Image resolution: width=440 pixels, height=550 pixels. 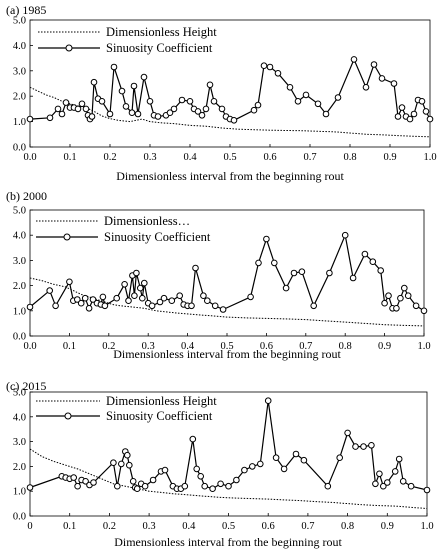 What do you see at coordinates (26, 196) in the screenshot?
I see `panel-title: (b) 2000` at bounding box center [26, 196].